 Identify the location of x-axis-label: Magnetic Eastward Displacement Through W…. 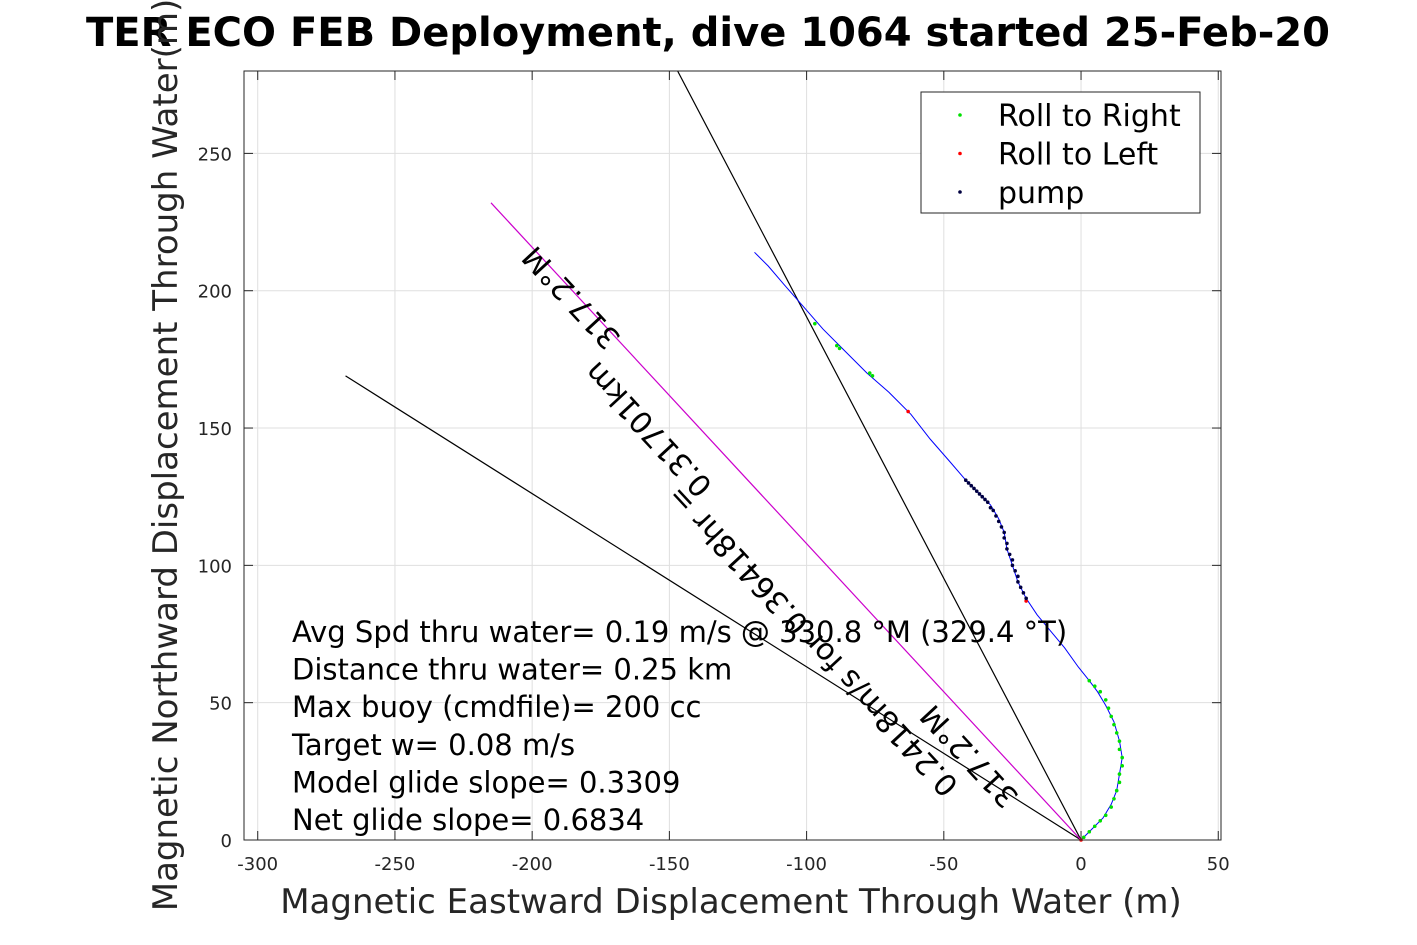
(731, 902).